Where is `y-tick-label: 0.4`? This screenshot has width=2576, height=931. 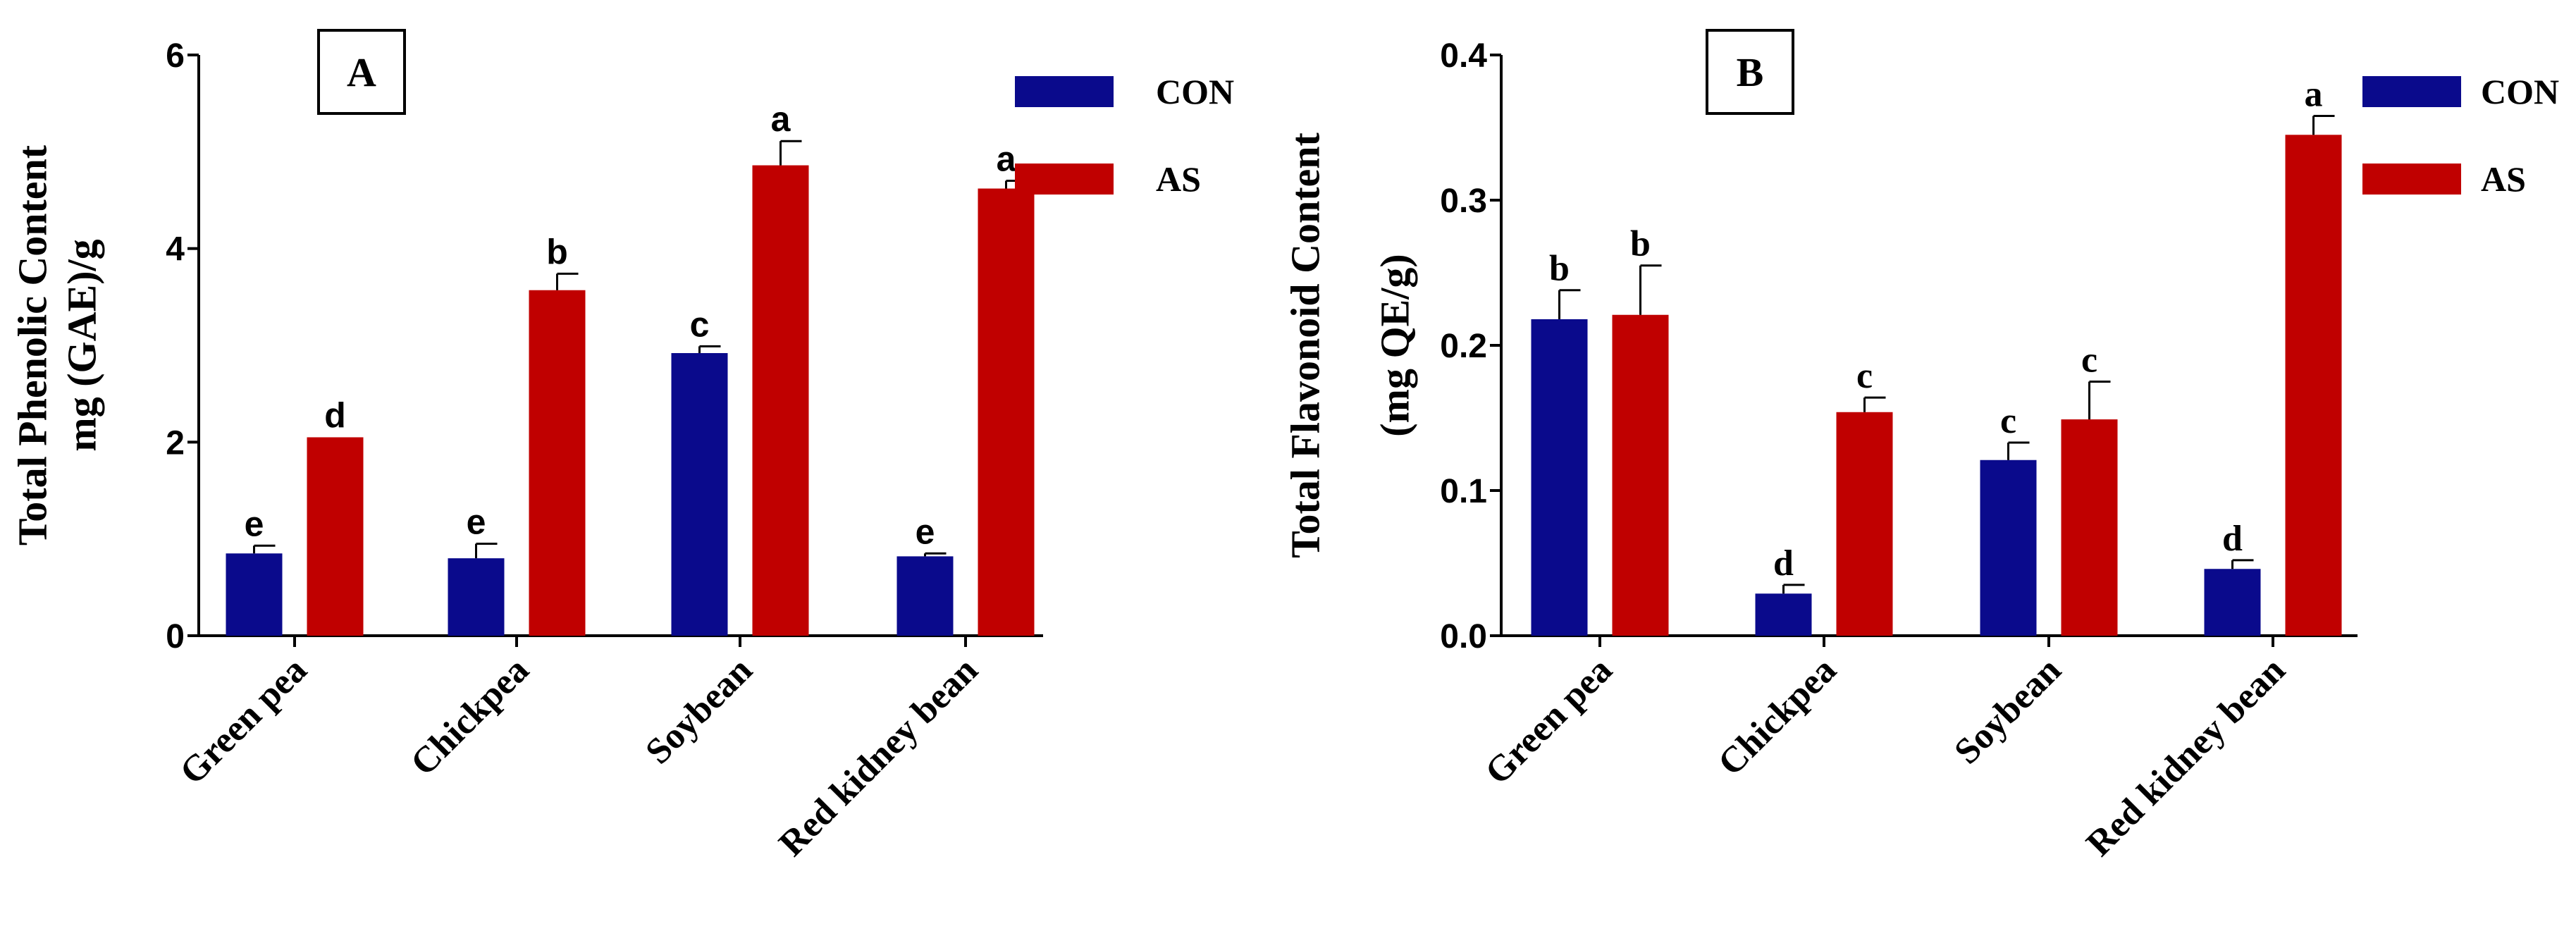 y-tick-label: 0.4 is located at coordinates (1463, 56).